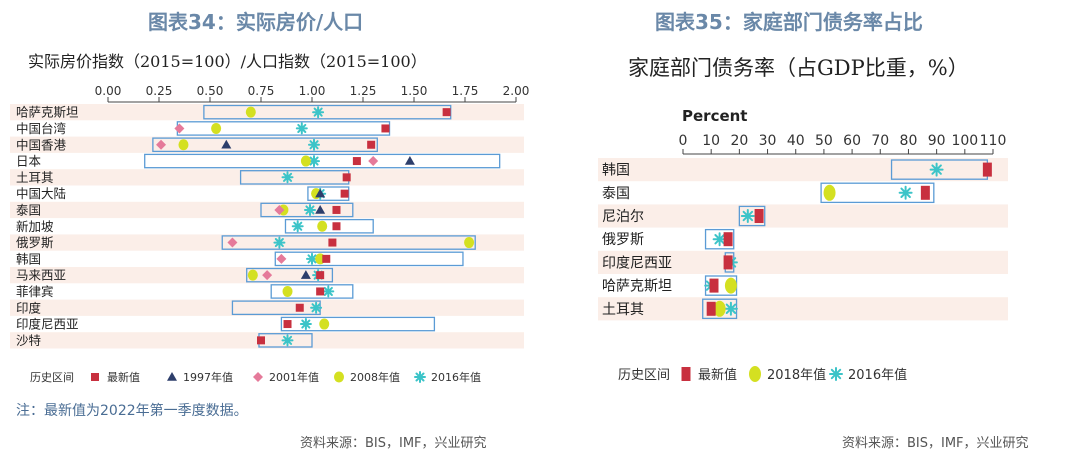 The width and height of the screenshot is (1080, 466). Describe the element at coordinates (717, 375) in the screenshot. I see `right-legend-latest-label: 最新值` at that location.